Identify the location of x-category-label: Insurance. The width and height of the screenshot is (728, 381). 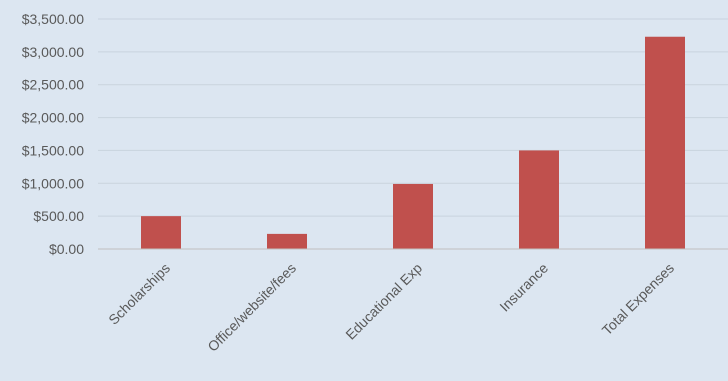
(523, 287).